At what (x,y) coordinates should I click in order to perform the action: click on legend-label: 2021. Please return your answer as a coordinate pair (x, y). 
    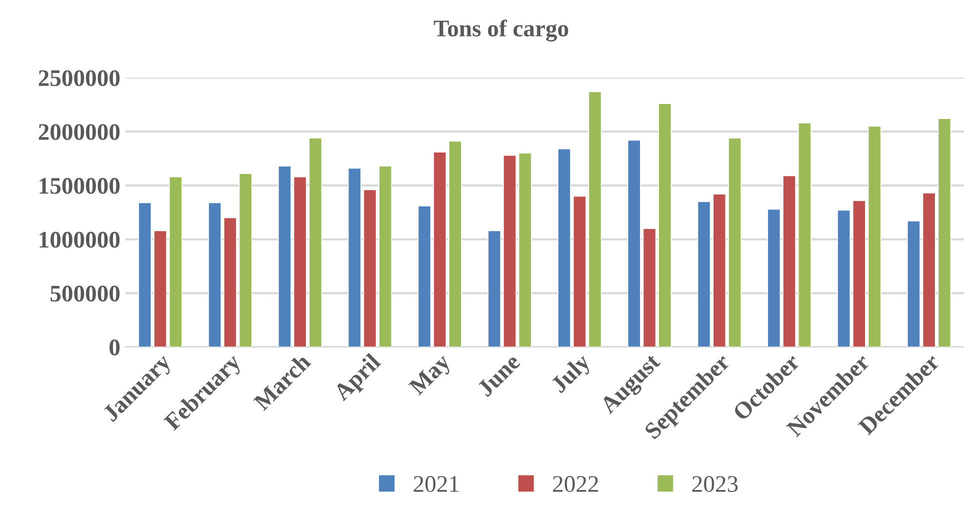
    Looking at the image, I should click on (436, 484).